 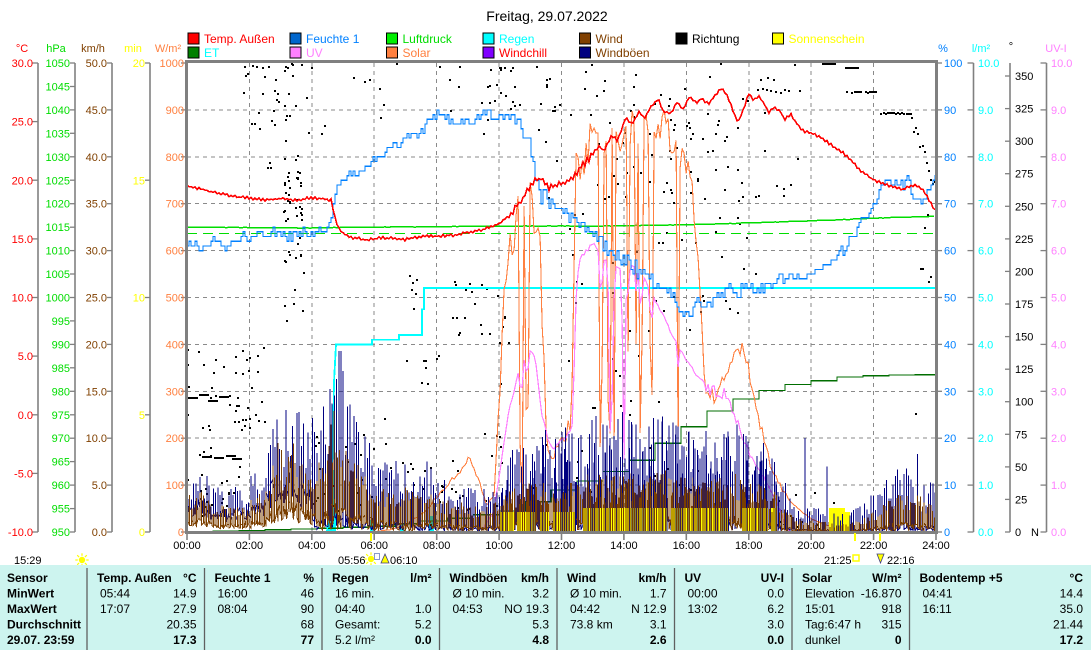 What do you see at coordinates (649, 609) in the screenshot?
I see `svg-text: N 12.9` at bounding box center [649, 609].